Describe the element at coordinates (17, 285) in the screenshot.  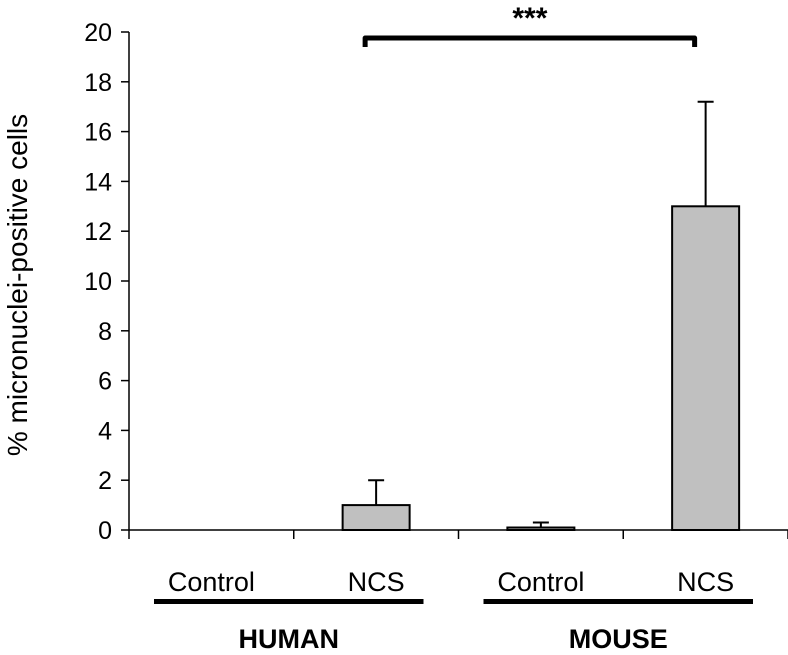
I see `y-axis-title: % micronuclei-positive cells` at that location.